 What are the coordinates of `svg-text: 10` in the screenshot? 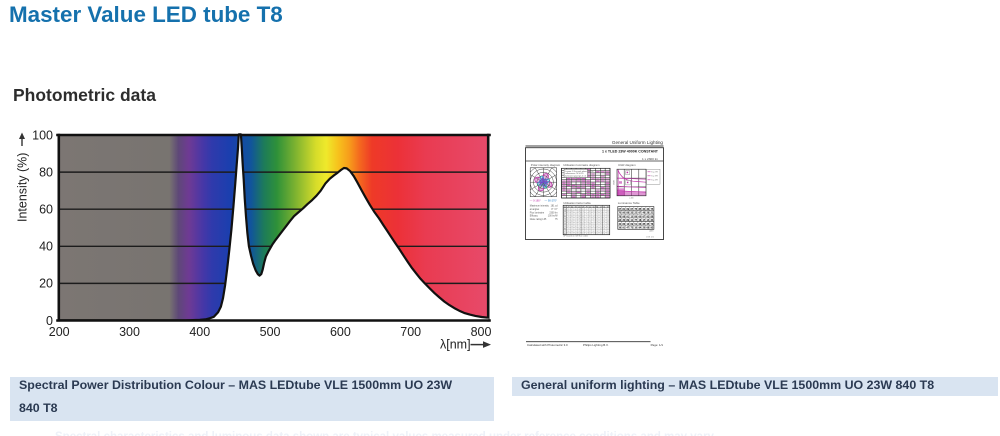 It's located at (635, 228).